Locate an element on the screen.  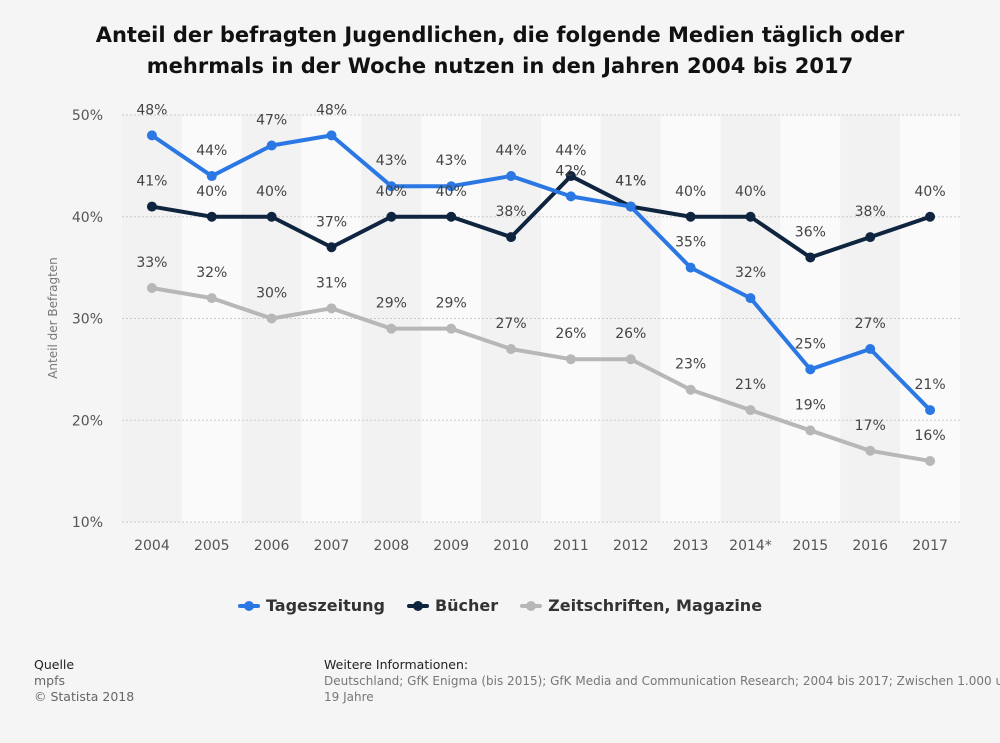
data-label: 47% is located at coordinates (271, 121).